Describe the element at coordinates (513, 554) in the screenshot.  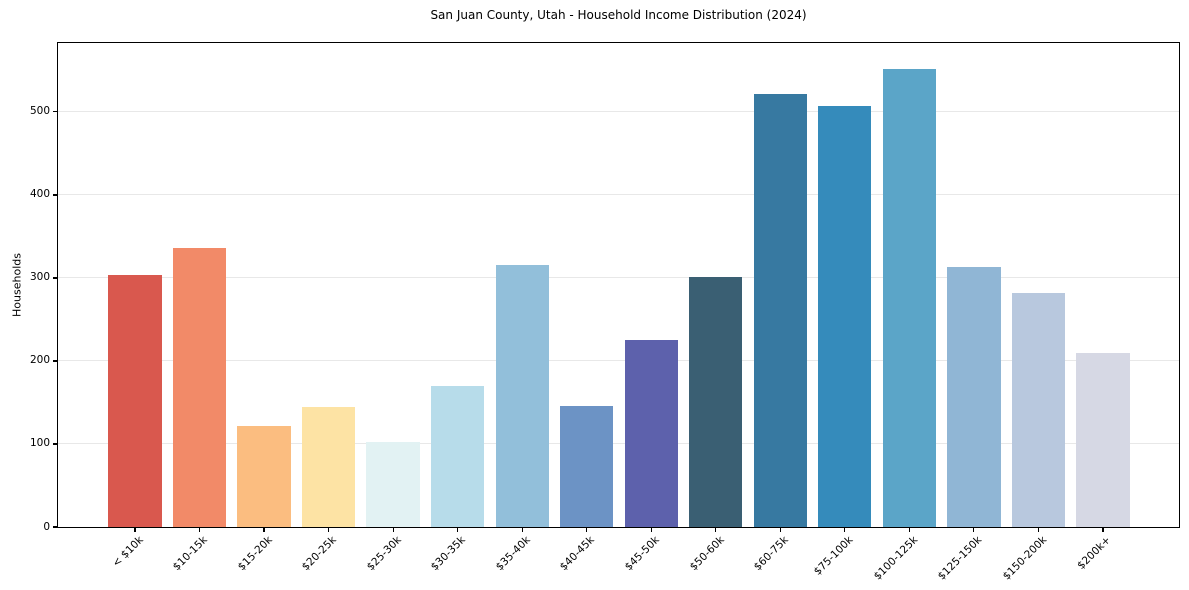
I see `x-tick-label: $35-40k` at that location.